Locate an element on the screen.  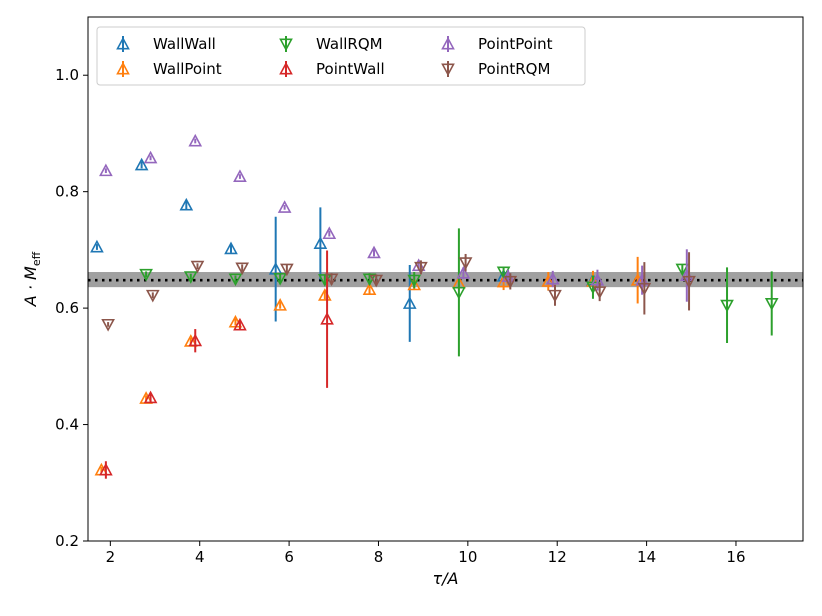
y-axis-label: A · Meff is located at coordinates (32, 279).